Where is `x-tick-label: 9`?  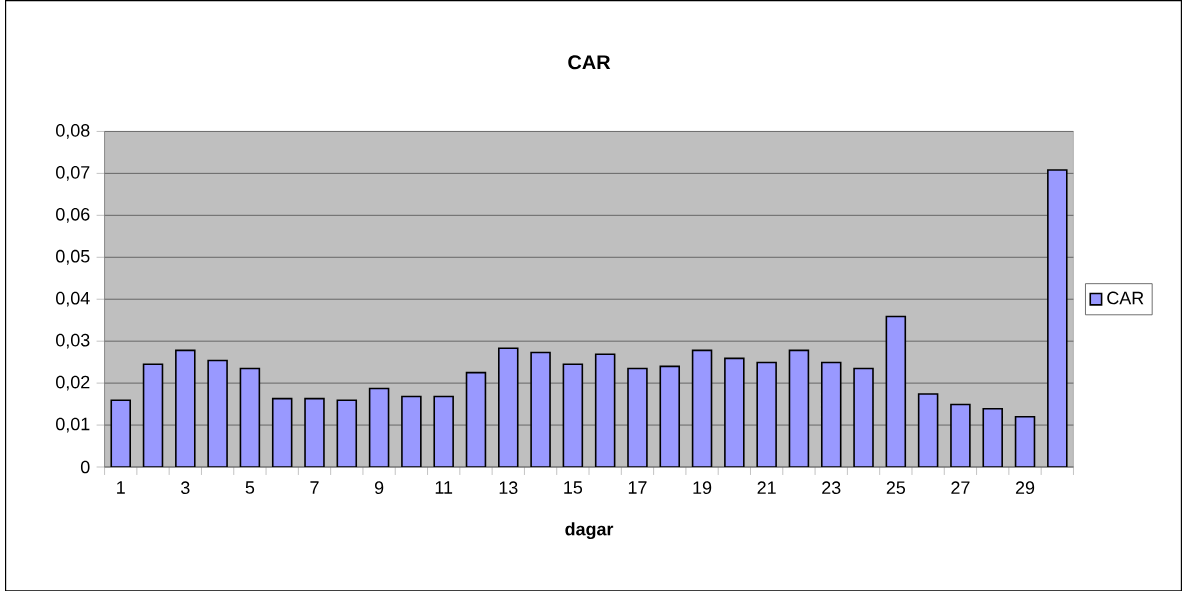
x-tick-label: 9 is located at coordinates (379, 487).